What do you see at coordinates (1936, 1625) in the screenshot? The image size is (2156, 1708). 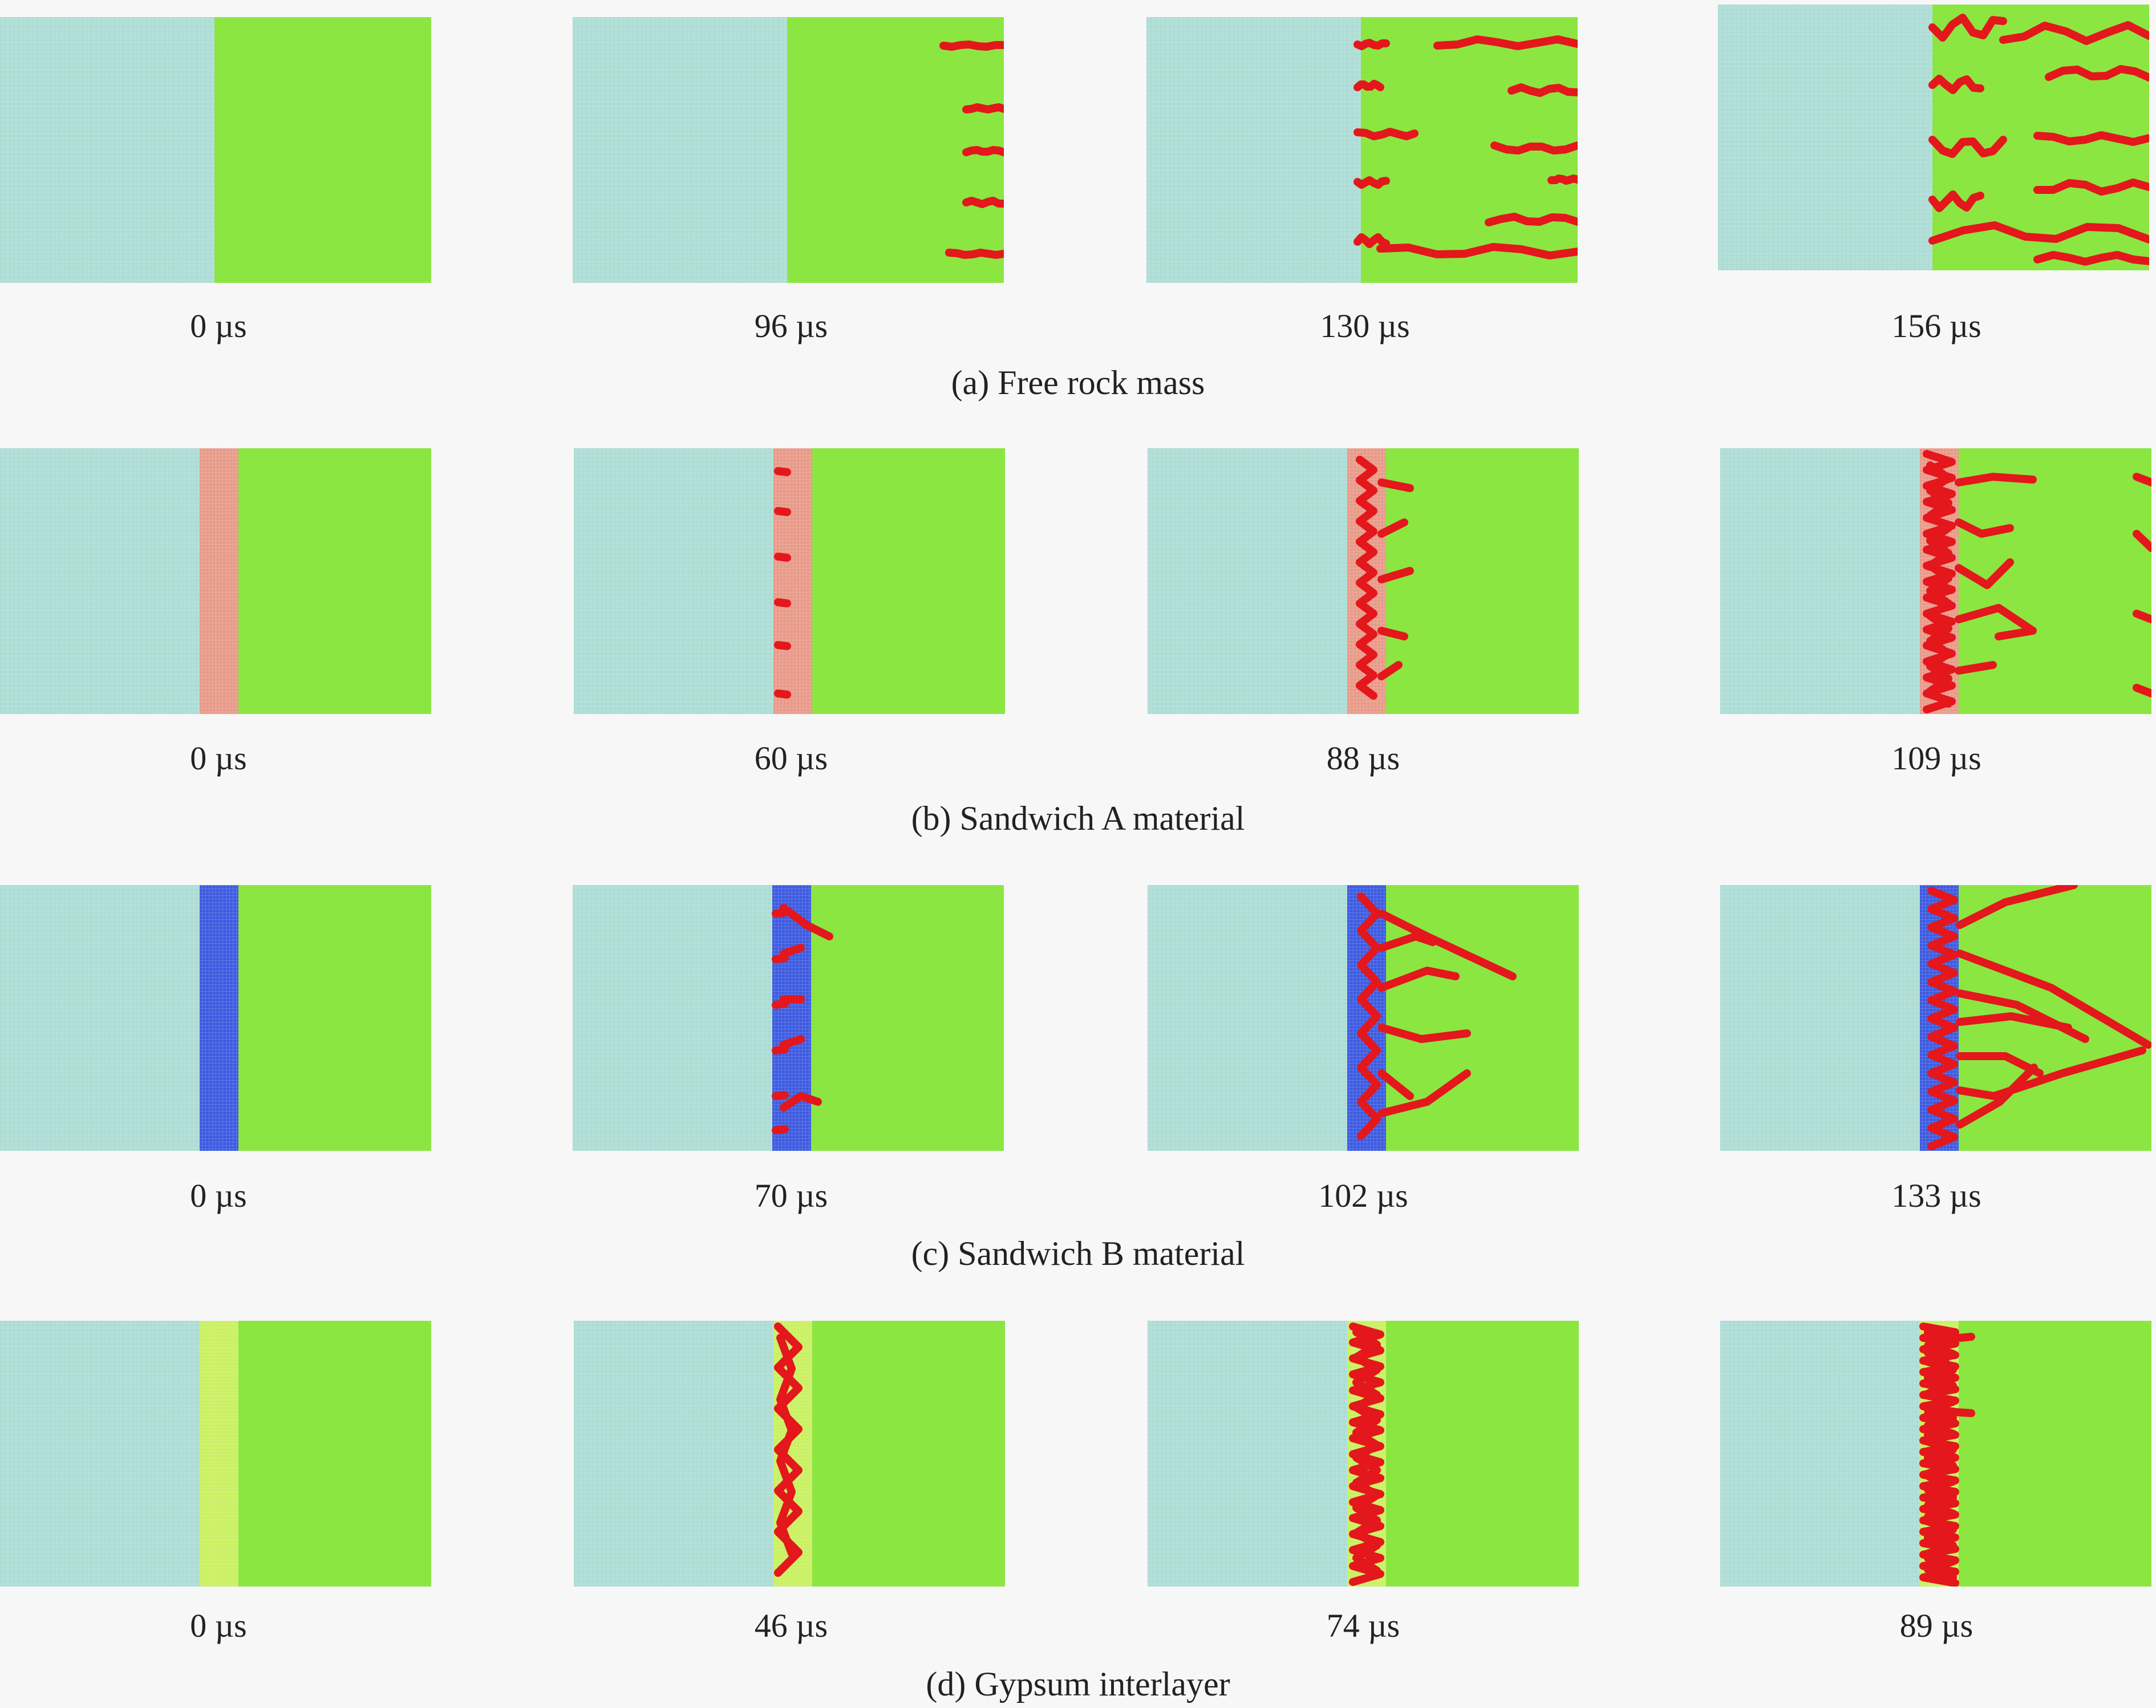 I see `time-label: 89 µs` at bounding box center [1936, 1625].